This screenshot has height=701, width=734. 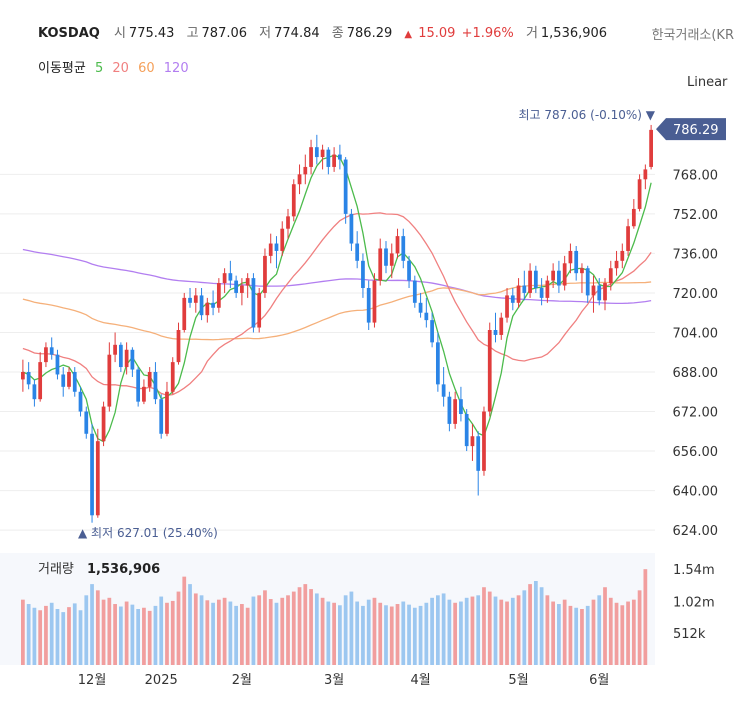 I want to click on moving-average-legend: 이동평균 5 20 60 120, so click(x=116, y=66).